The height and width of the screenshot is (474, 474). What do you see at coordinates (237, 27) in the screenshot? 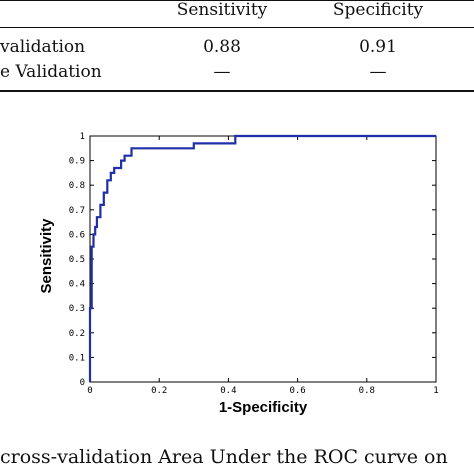
I see `table-header-rule` at bounding box center [237, 27].